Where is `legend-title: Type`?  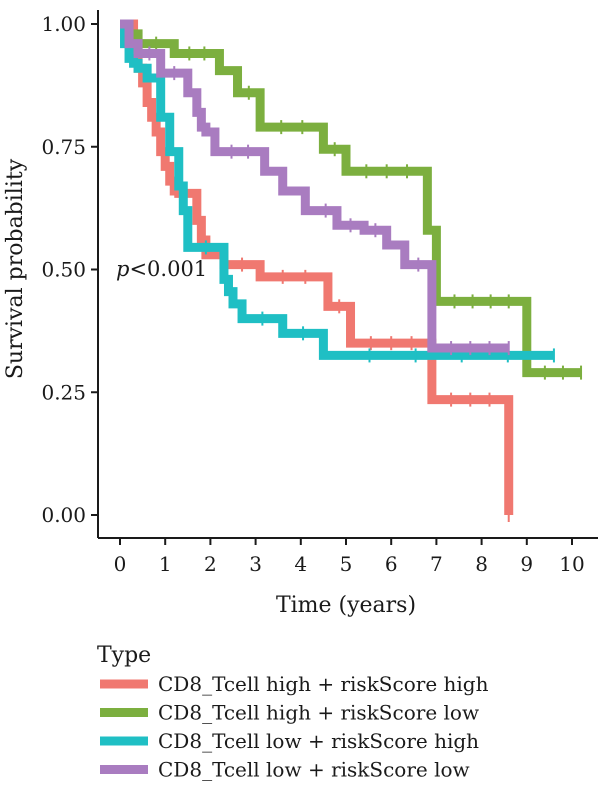 legend-title: Type is located at coordinates (124, 655).